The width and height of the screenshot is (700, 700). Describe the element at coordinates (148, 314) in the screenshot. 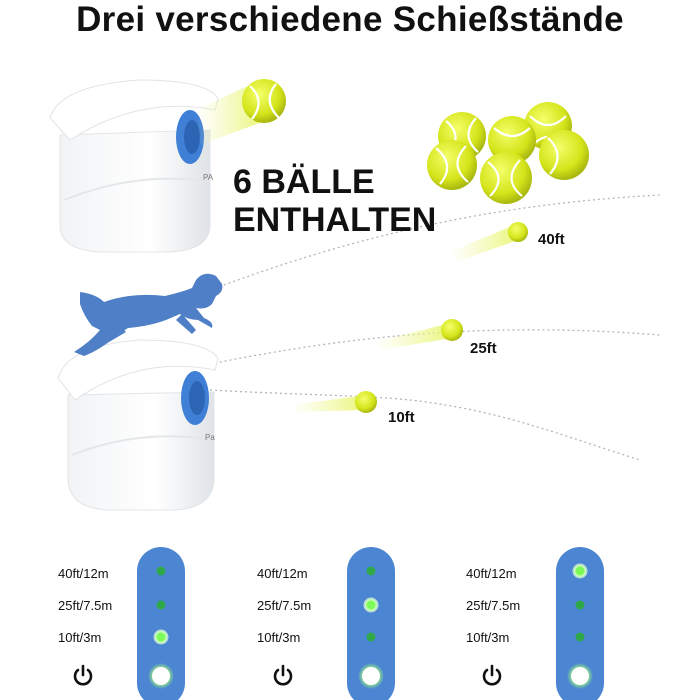

I see `dog-silhouette` at that location.